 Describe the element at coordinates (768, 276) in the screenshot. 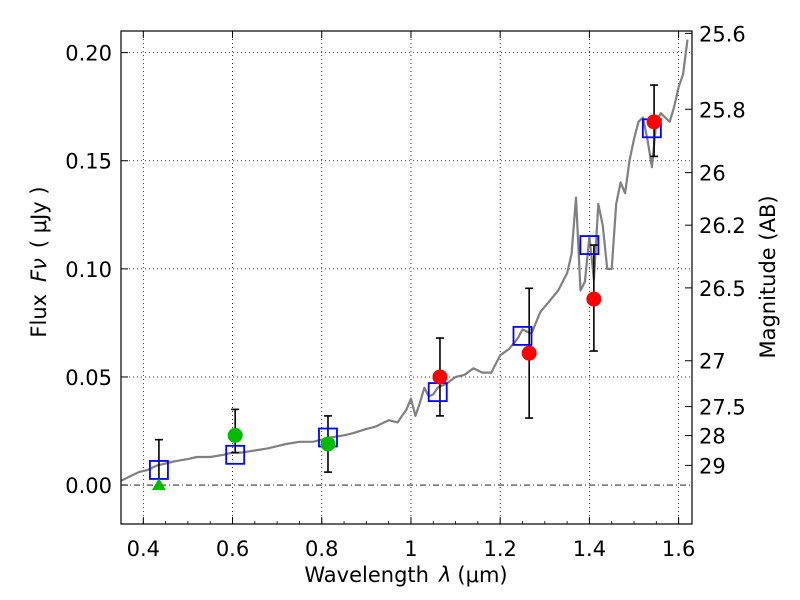

I see `right-axis-title: Magnitude (AB)` at that location.